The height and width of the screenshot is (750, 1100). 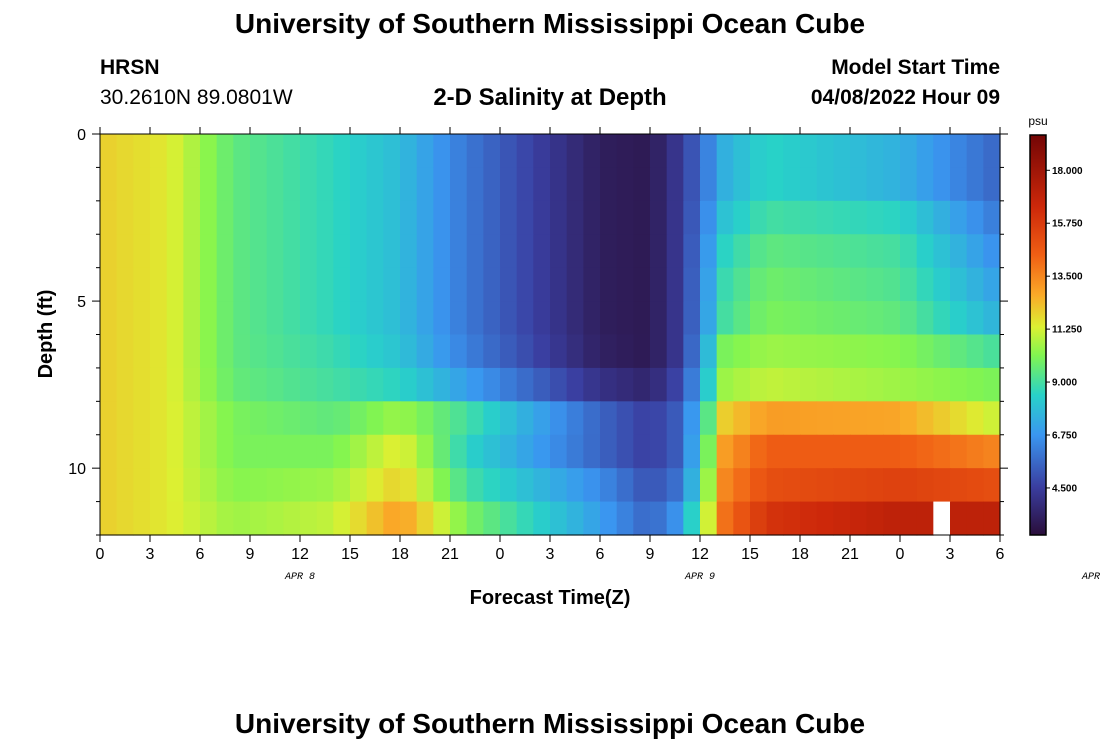 I want to click on colorbar-tick-label: 4.500, so click(x=1064, y=488).